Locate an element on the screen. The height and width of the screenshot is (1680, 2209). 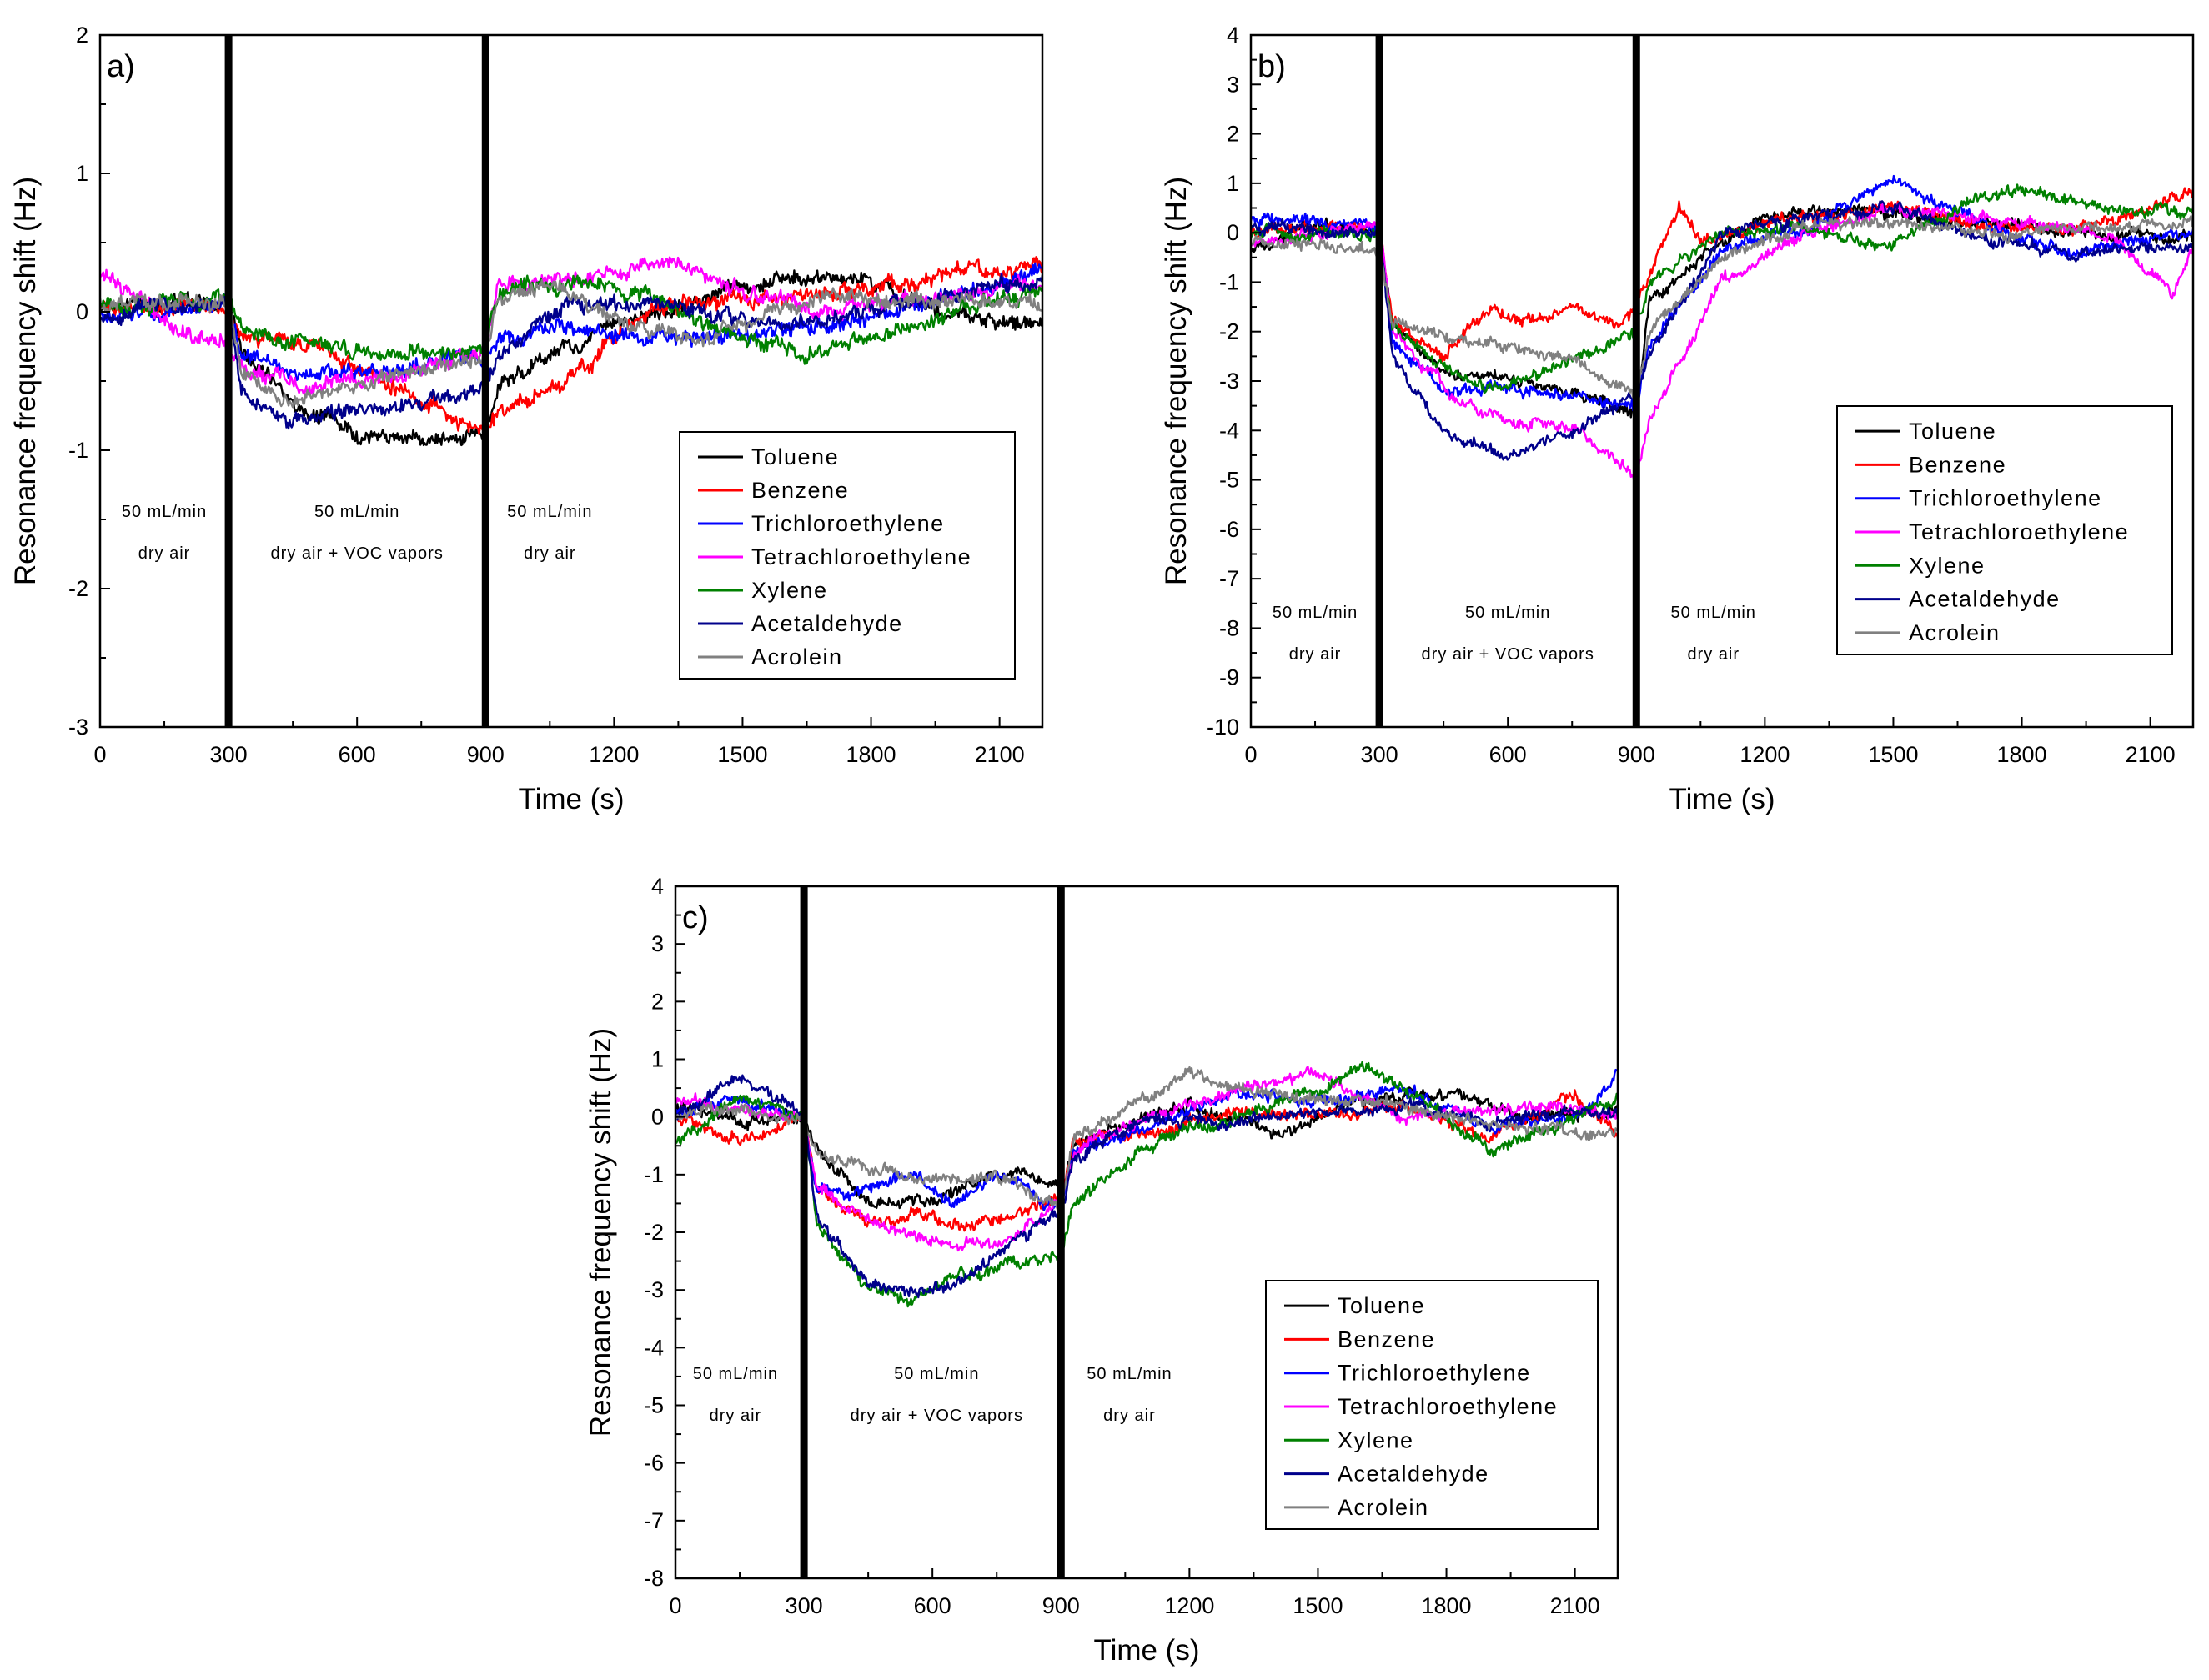
chart2-y-tick-label: -2 is located at coordinates (654, 1232).